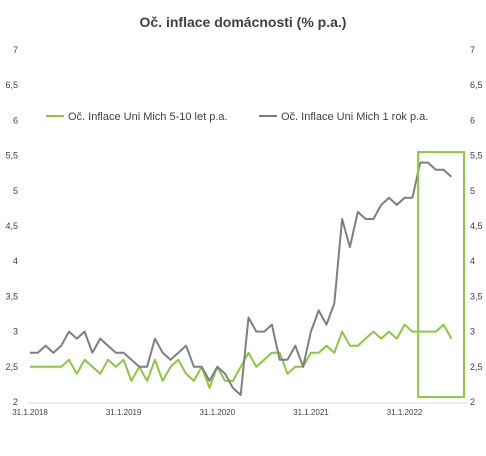 The image size is (486, 456). What do you see at coordinates (405, 412) in the screenshot?
I see `x-tick-label: 31.1.2022` at bounding box center [405, 412].